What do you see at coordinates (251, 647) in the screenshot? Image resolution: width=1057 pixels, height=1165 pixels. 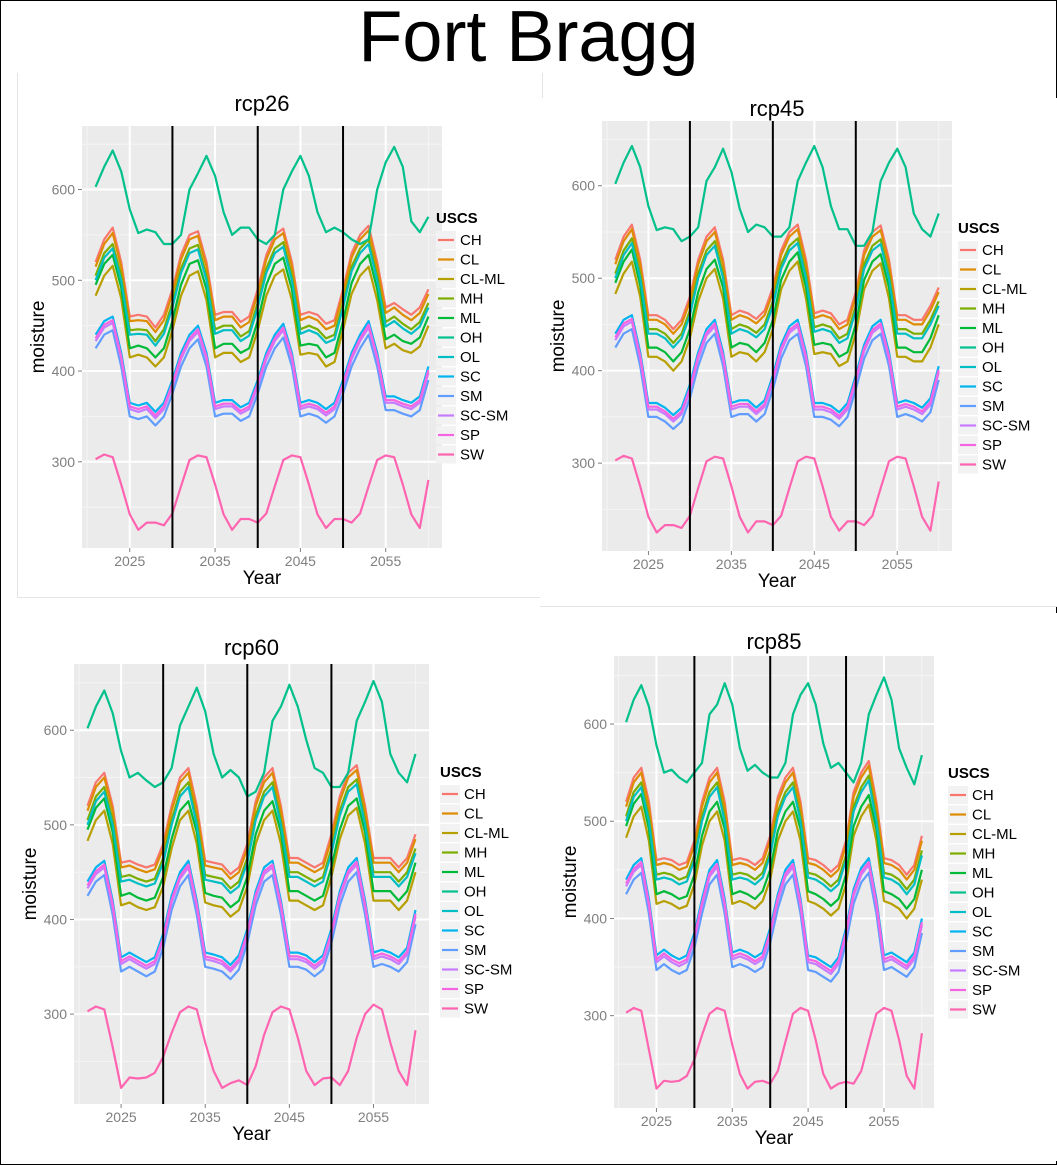 I see `chart-title: rcp60` at bounding box center [251, 647].